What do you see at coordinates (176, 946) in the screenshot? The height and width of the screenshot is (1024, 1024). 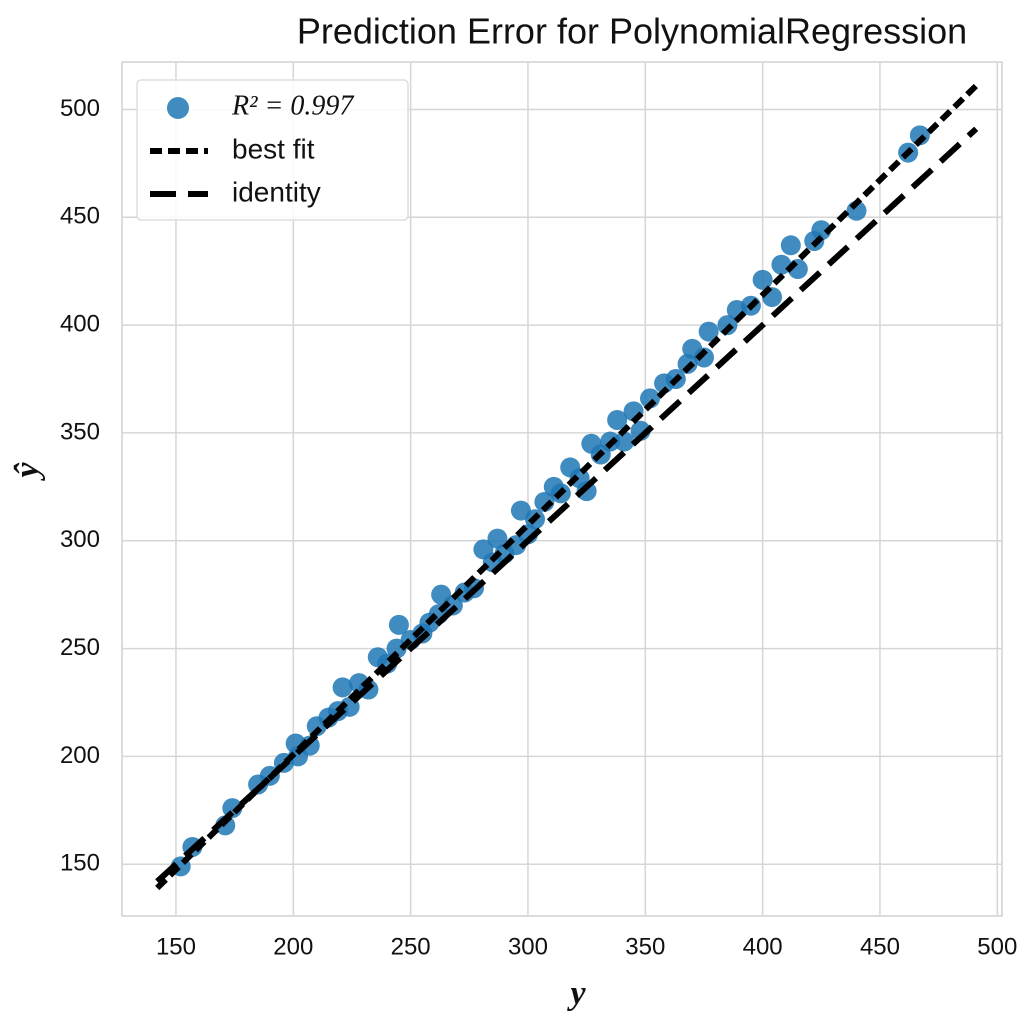 I see `x-tick-label: 150` at bounding box center [176, 946].